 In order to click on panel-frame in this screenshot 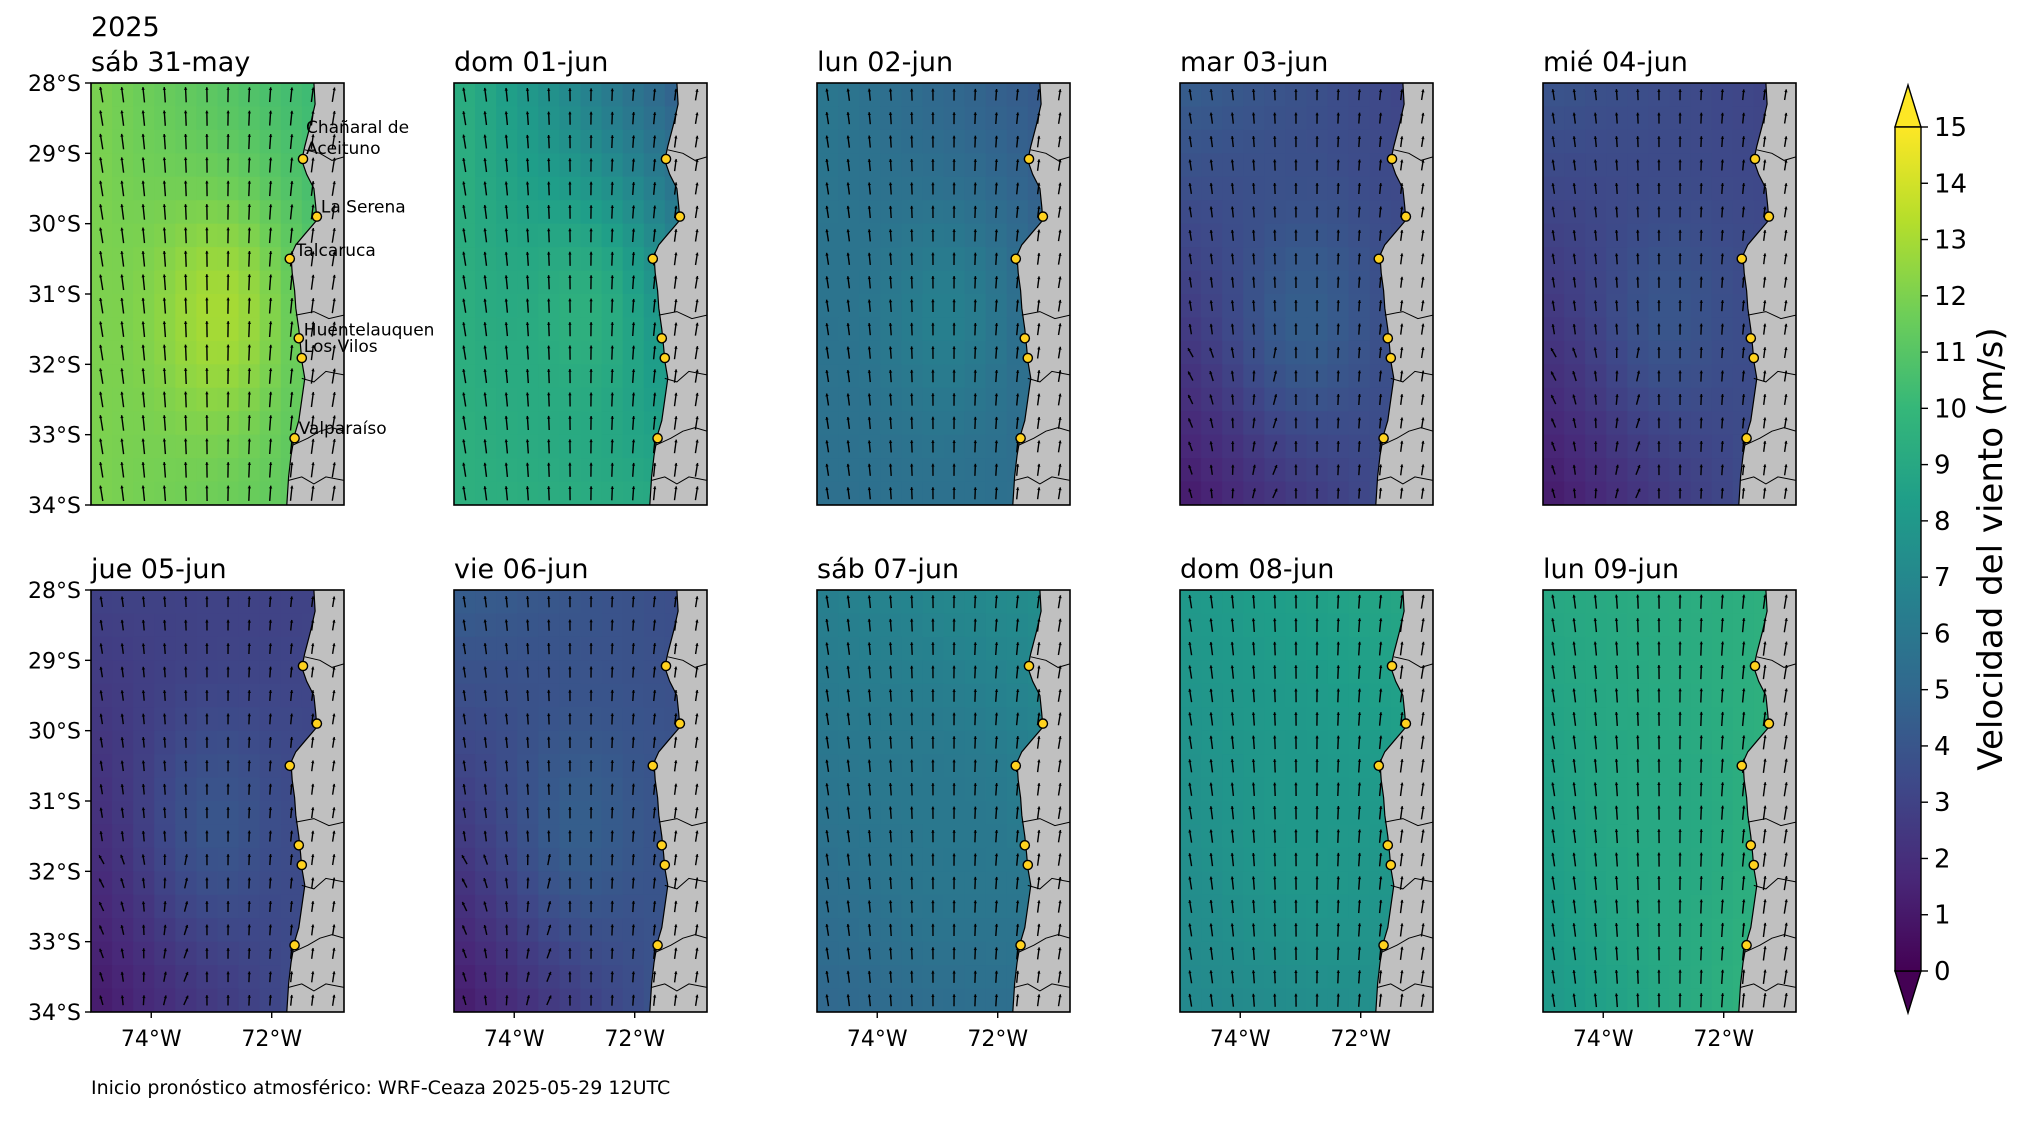, I will do `click(1306, 294)`.